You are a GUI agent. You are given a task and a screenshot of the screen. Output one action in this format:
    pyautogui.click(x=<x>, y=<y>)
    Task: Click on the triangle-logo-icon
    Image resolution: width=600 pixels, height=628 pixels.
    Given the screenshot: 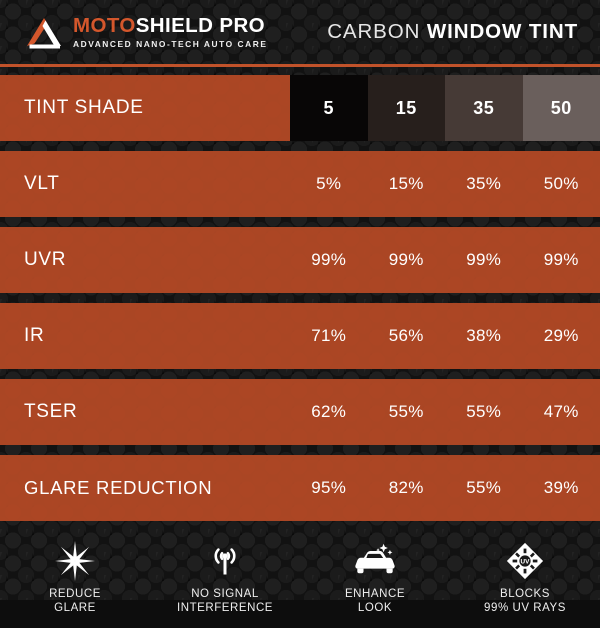 What is the action you would take?
    pyautogui.click(x=44, y=32)
    